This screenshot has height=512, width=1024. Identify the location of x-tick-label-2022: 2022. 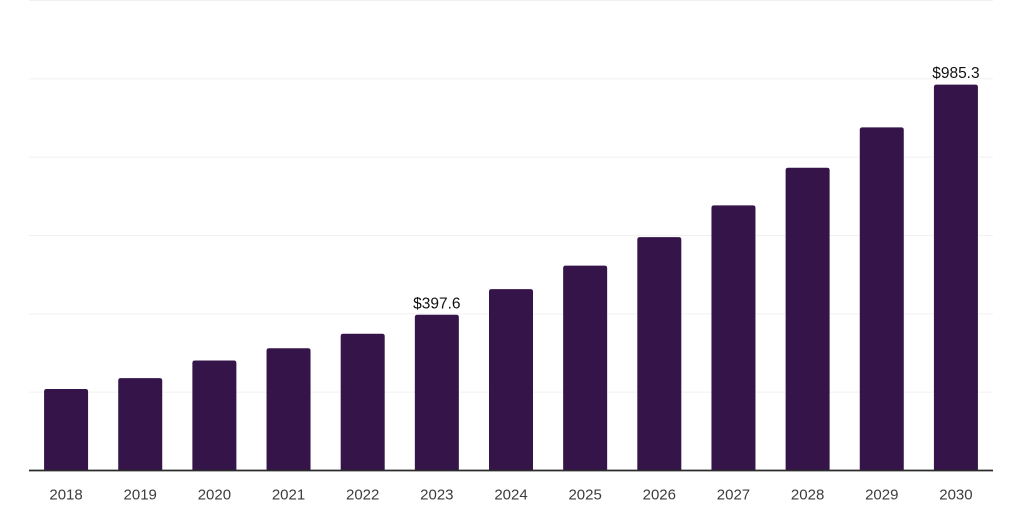
(362, 495).